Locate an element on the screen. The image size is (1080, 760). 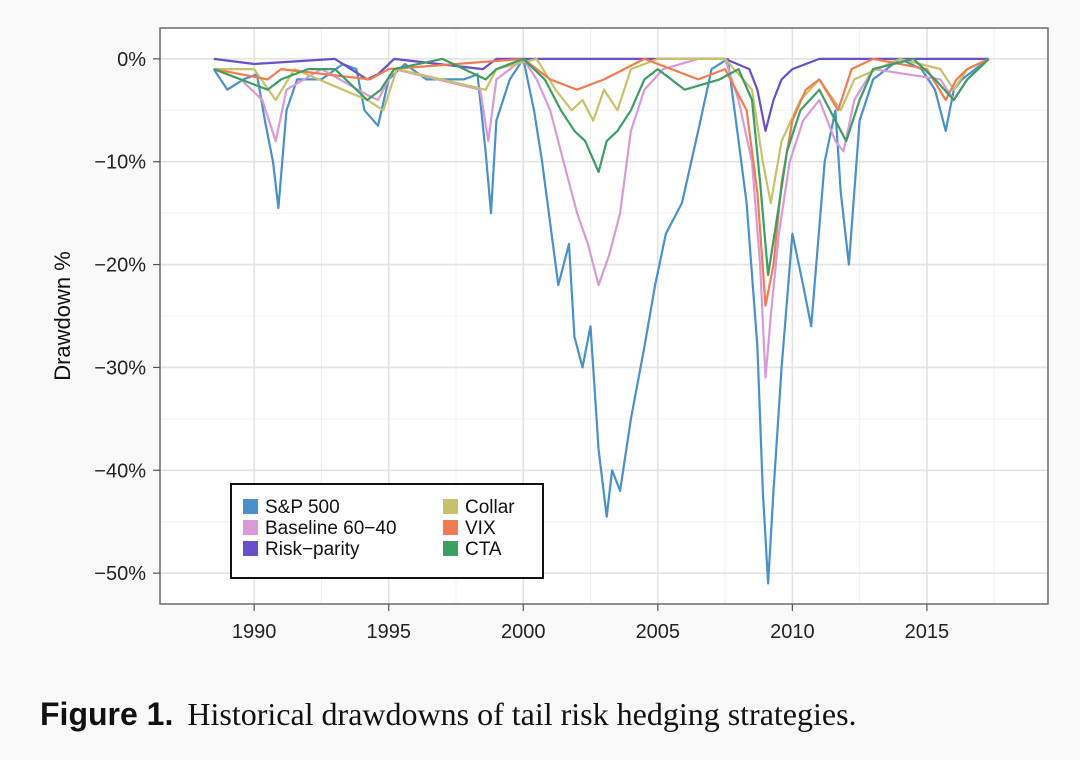
legend-label-cta: CTA is located at coordinates (483, 549).